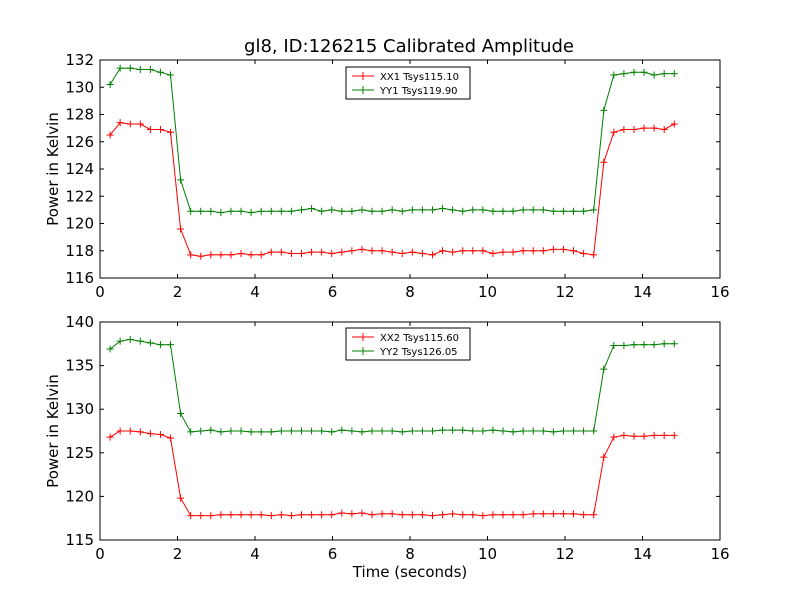 This screenshot has width=800, height=600. I want to click on x-tick-label: 4, so click(255, 554).